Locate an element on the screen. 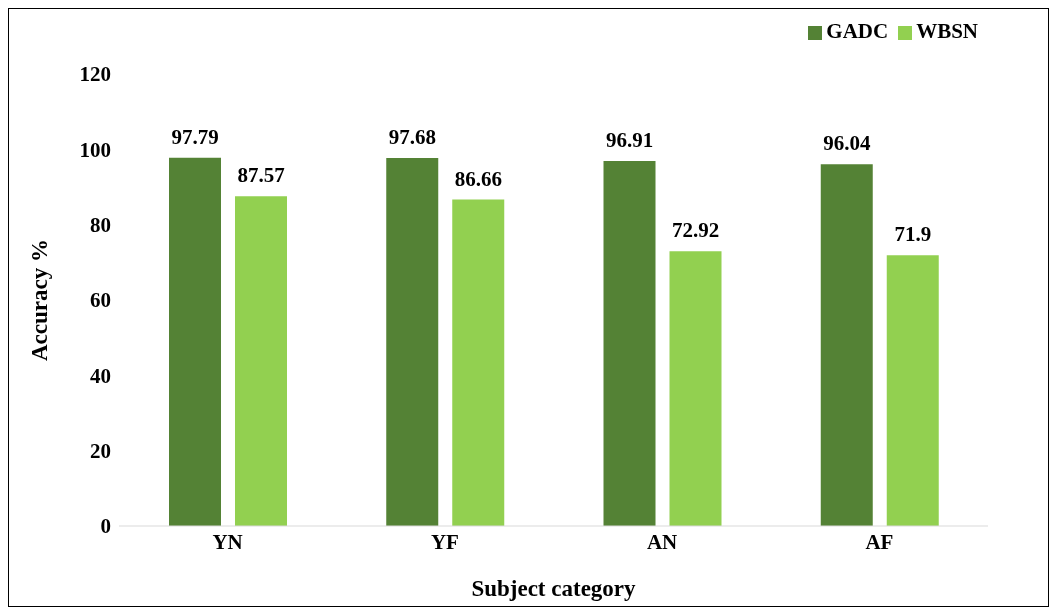 This screenshot has width=1055, height=613. data-label: 96.04 is located at coordinates (847, 143).